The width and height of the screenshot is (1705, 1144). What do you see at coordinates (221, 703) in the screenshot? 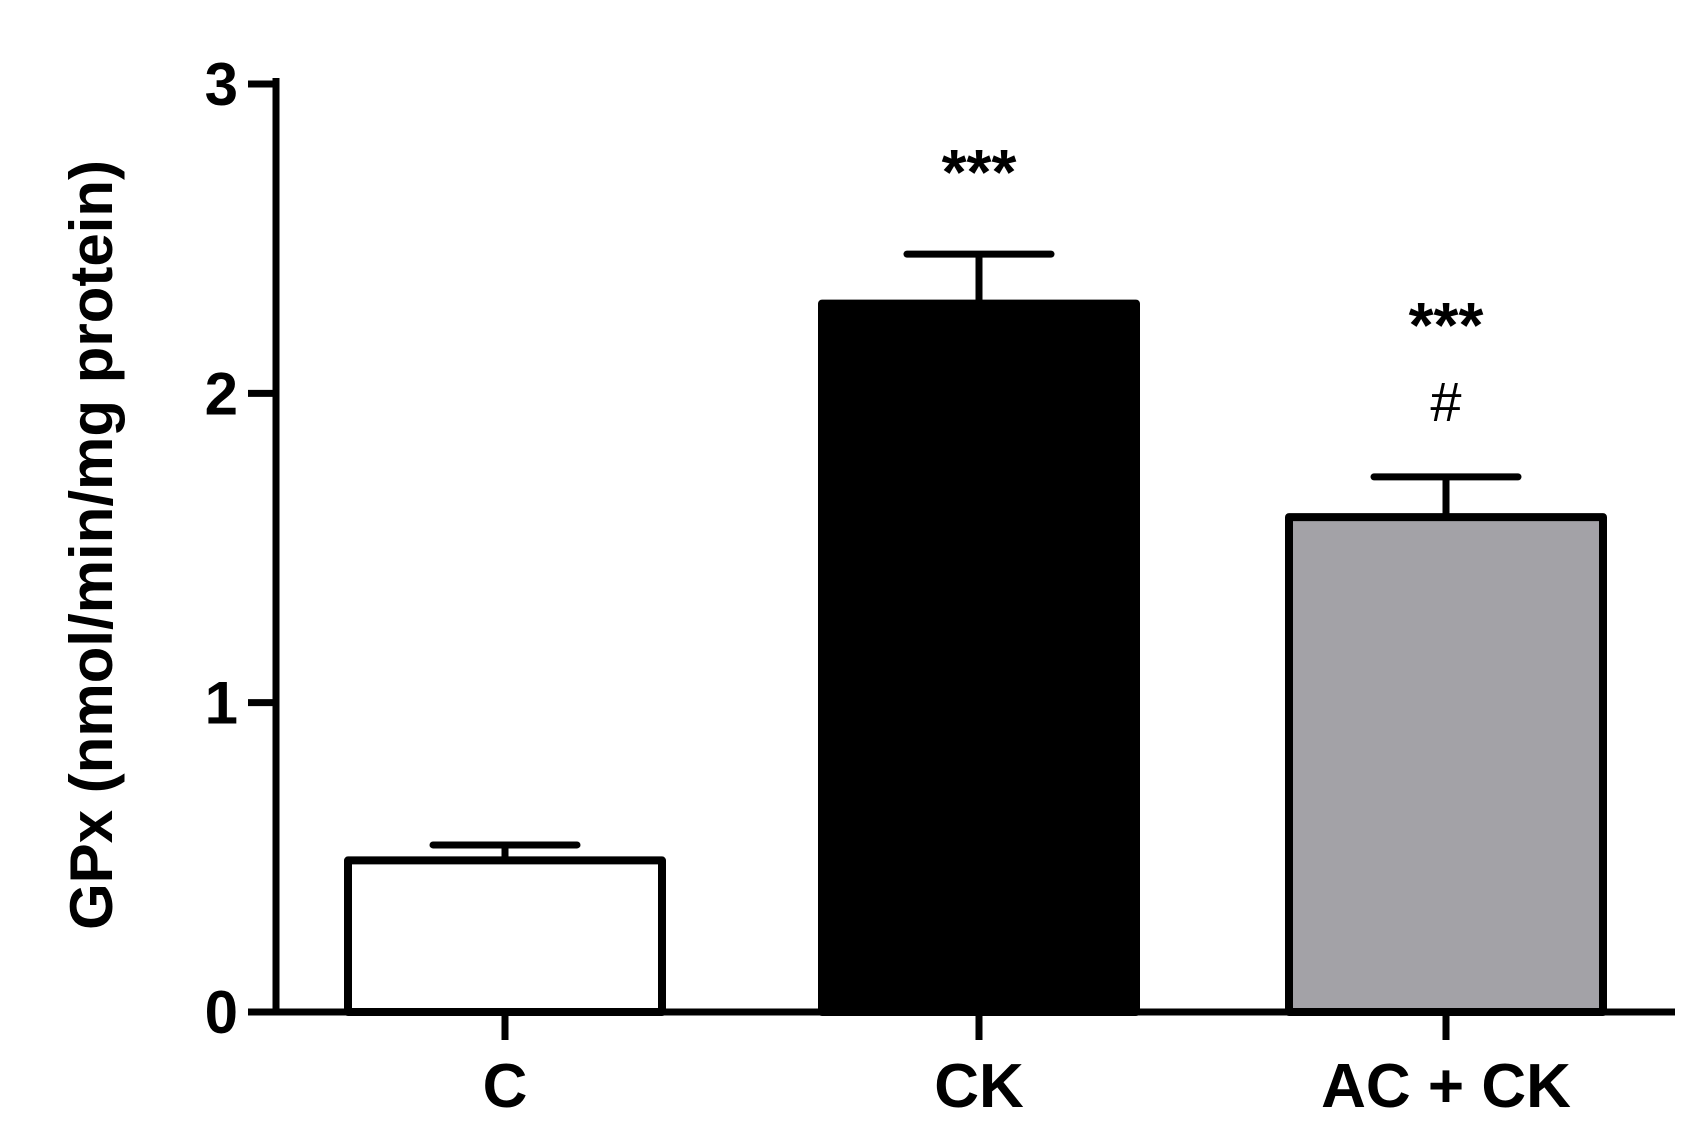
I see `y-tick-label-1: 1` at bounding box center [221, 703].